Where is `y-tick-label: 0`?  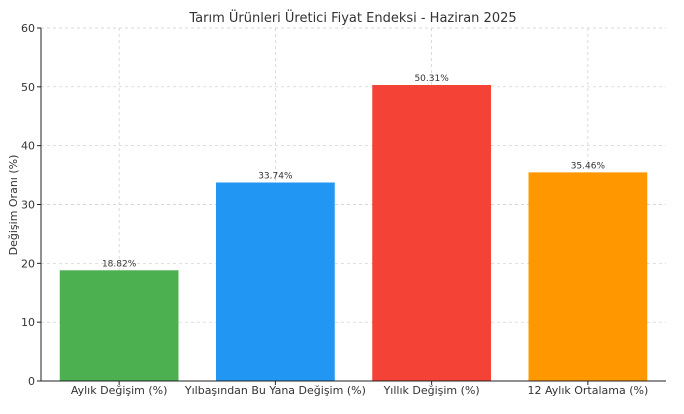 y-tick-label: 0 is located at coordinates (31, 381).